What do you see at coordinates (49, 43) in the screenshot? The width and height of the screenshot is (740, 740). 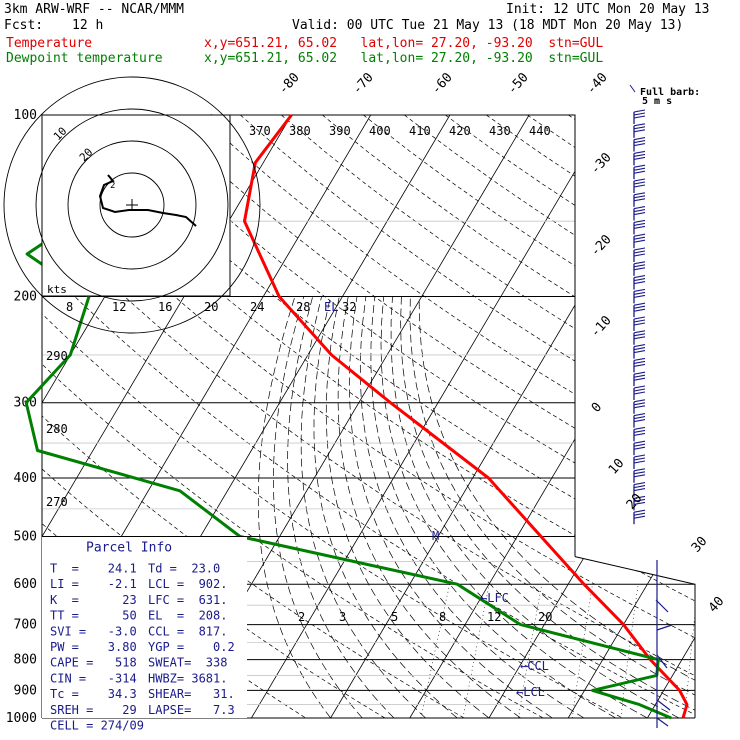 I see `legend-temperature: Temperature` at bounding box center [49, 43].